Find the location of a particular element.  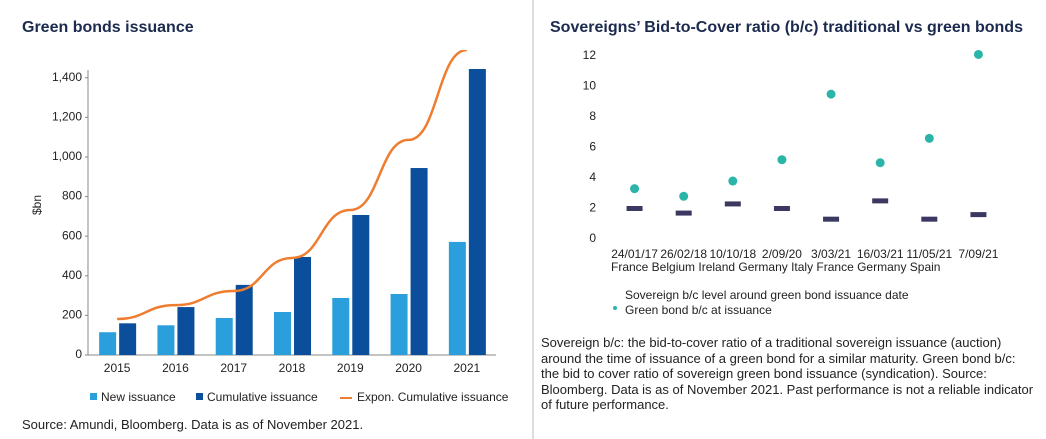

x-tick-label: 2019 is located at coordinates (350, 368).